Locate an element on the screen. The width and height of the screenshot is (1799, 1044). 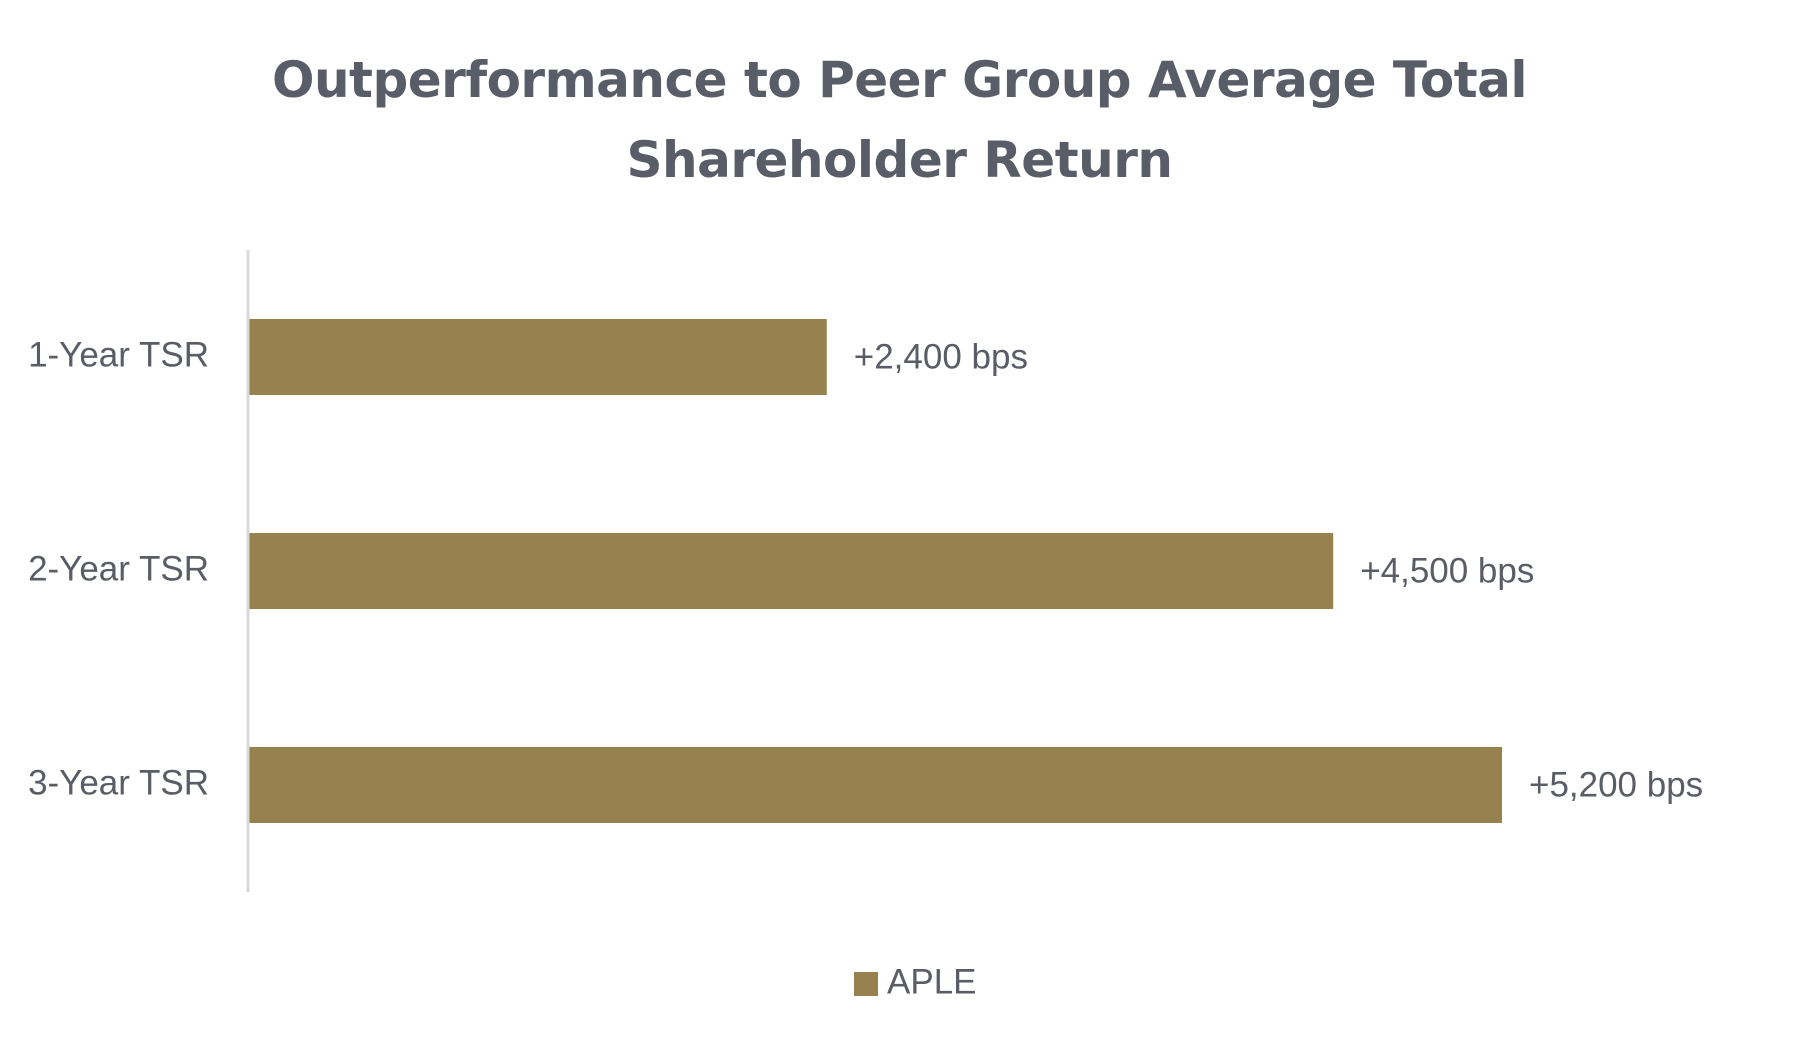
data-label-1: +2,400 bps is located at coordinates (941, 356).